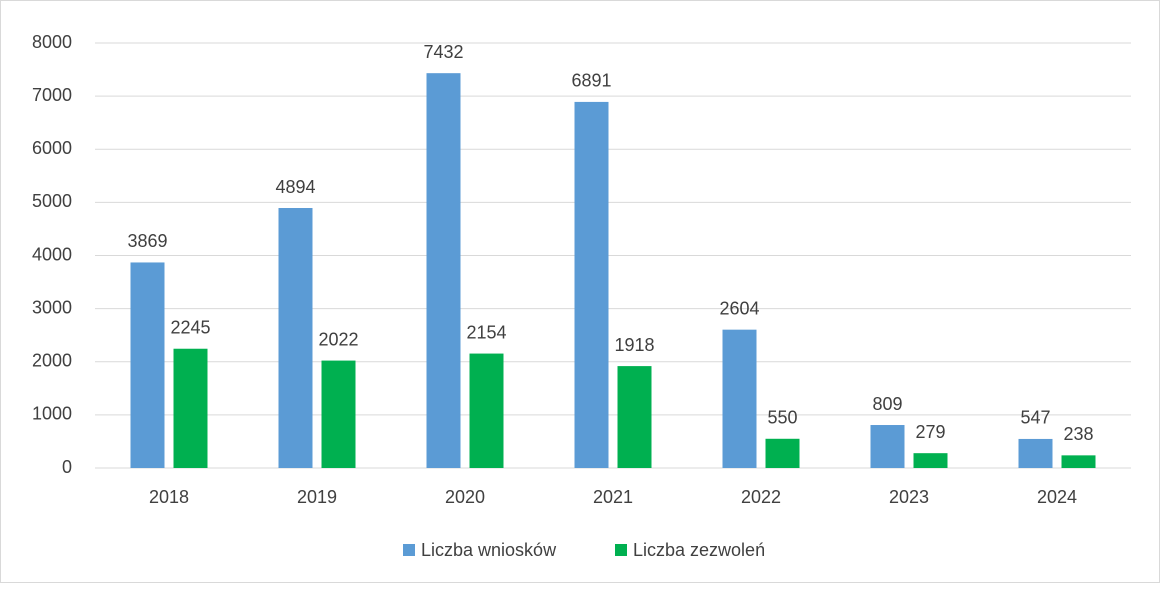 This screenshot has height=589, width=1161. I want to click on data-label: 6891, so click(591, 81).